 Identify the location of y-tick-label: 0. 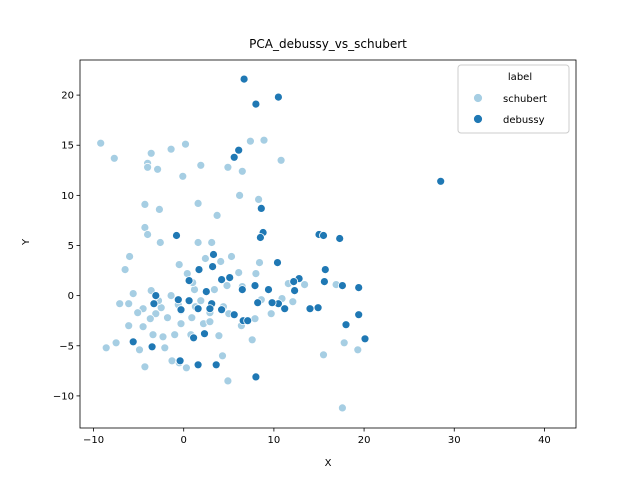
(71, 296).